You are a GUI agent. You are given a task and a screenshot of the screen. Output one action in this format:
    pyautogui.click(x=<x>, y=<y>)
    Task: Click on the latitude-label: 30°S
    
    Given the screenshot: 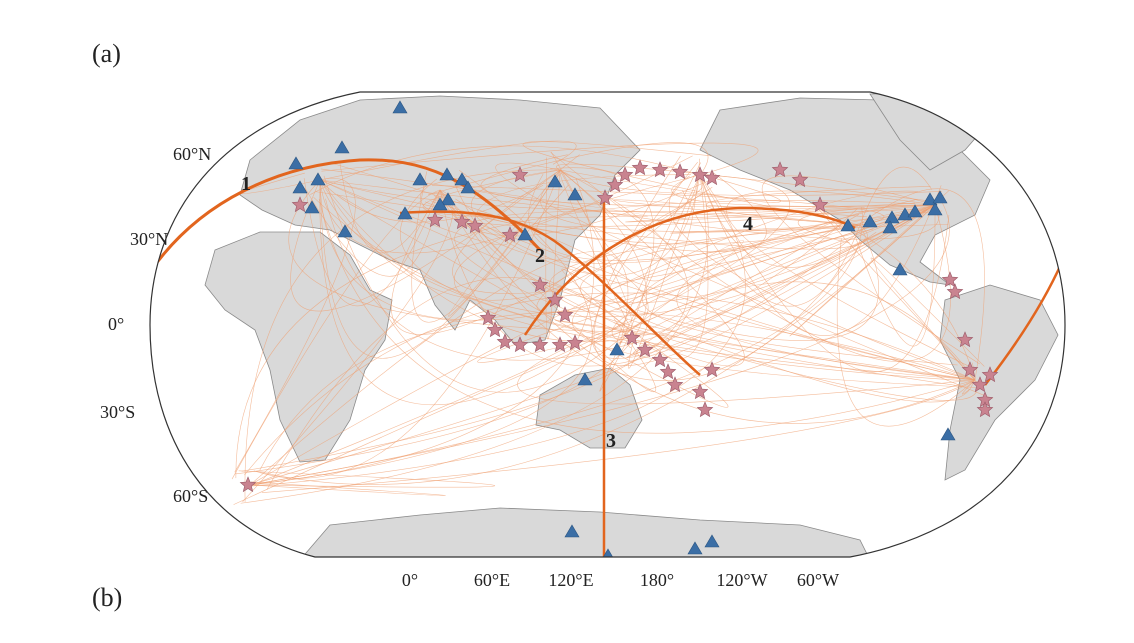 What is the action you would take?
    pyautogui.click(x=117, y=412)
    